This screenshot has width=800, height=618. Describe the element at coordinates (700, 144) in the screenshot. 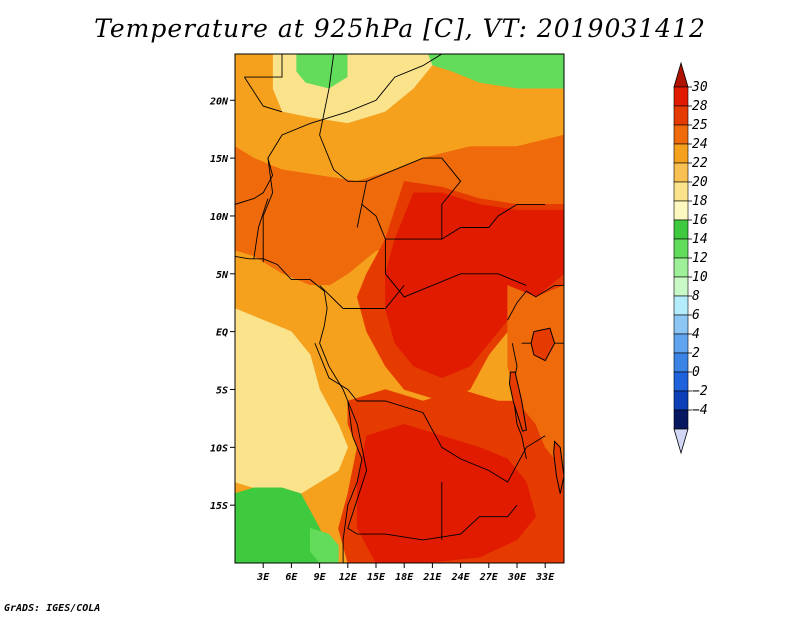

I see `colorbar-label: 24` at that location.